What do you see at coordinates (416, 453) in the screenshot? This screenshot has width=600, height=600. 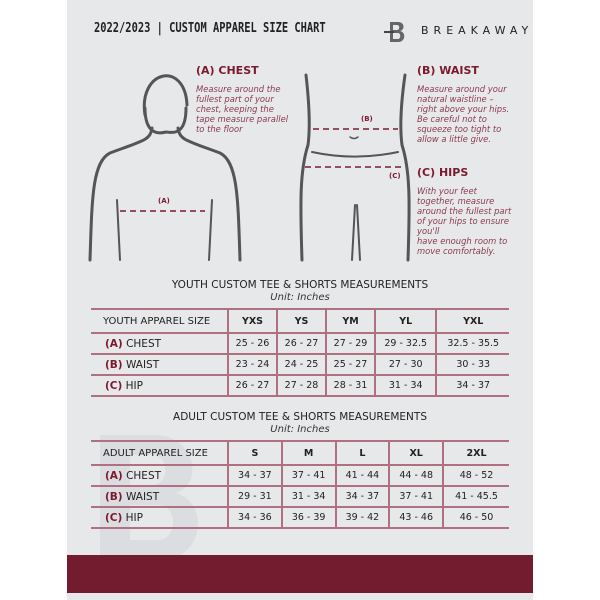 I see `size-column-header: XL` at bounding box center [416, 453].